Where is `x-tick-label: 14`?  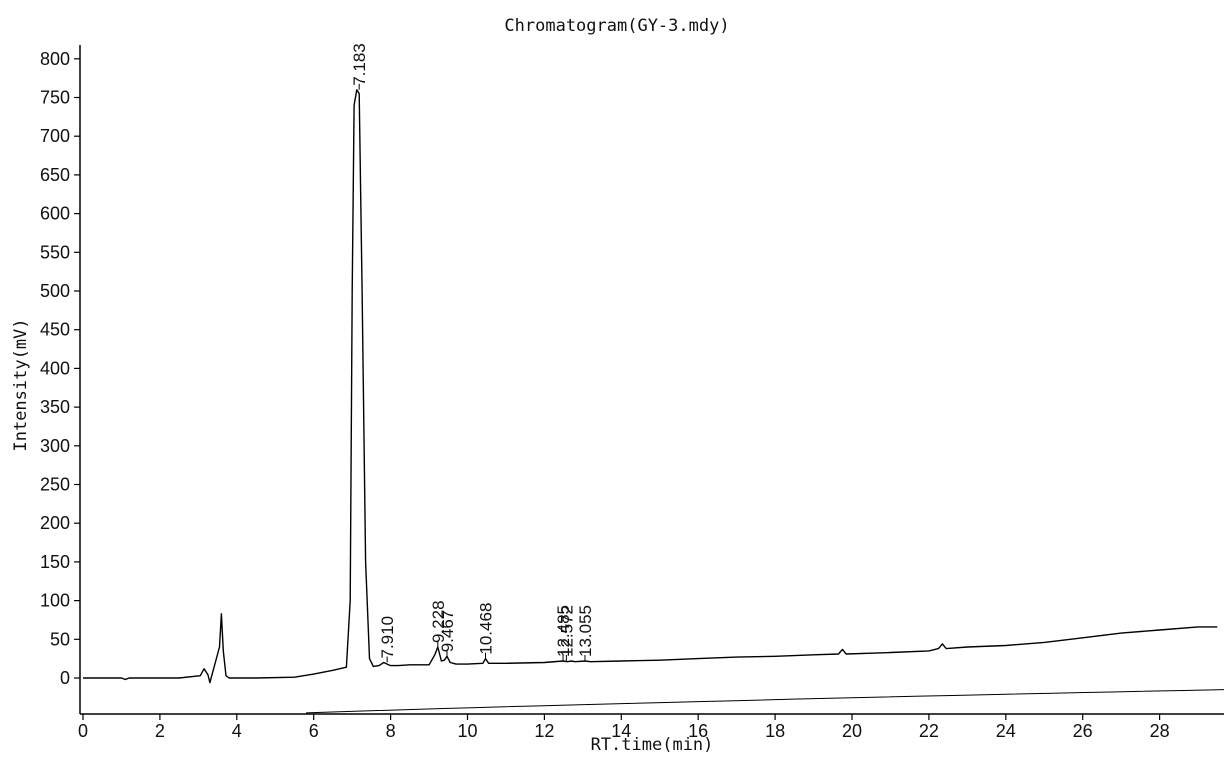
x-tick-label: 14 is located at coordinates (621, 731).